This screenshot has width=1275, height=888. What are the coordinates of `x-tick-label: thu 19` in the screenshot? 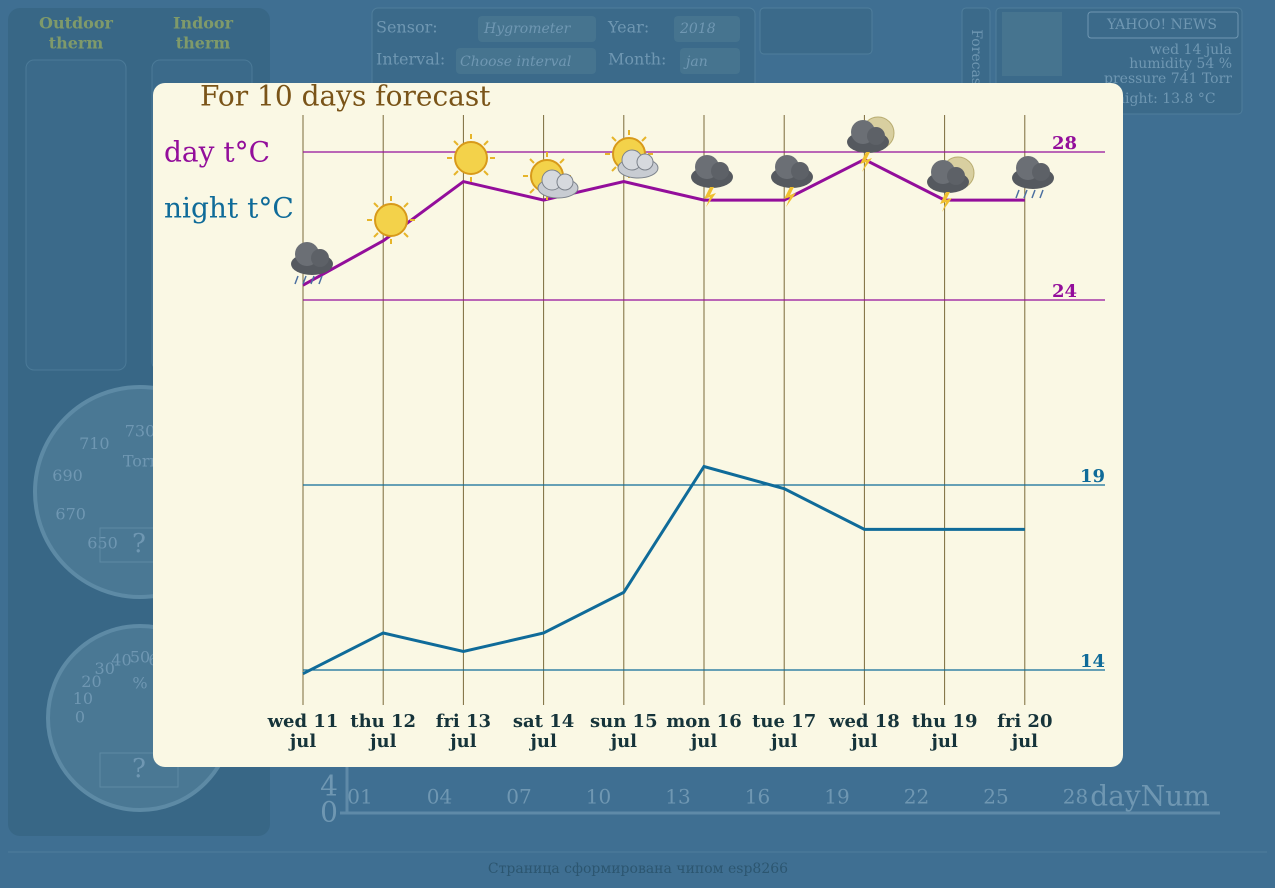 It's located at (945, 721).